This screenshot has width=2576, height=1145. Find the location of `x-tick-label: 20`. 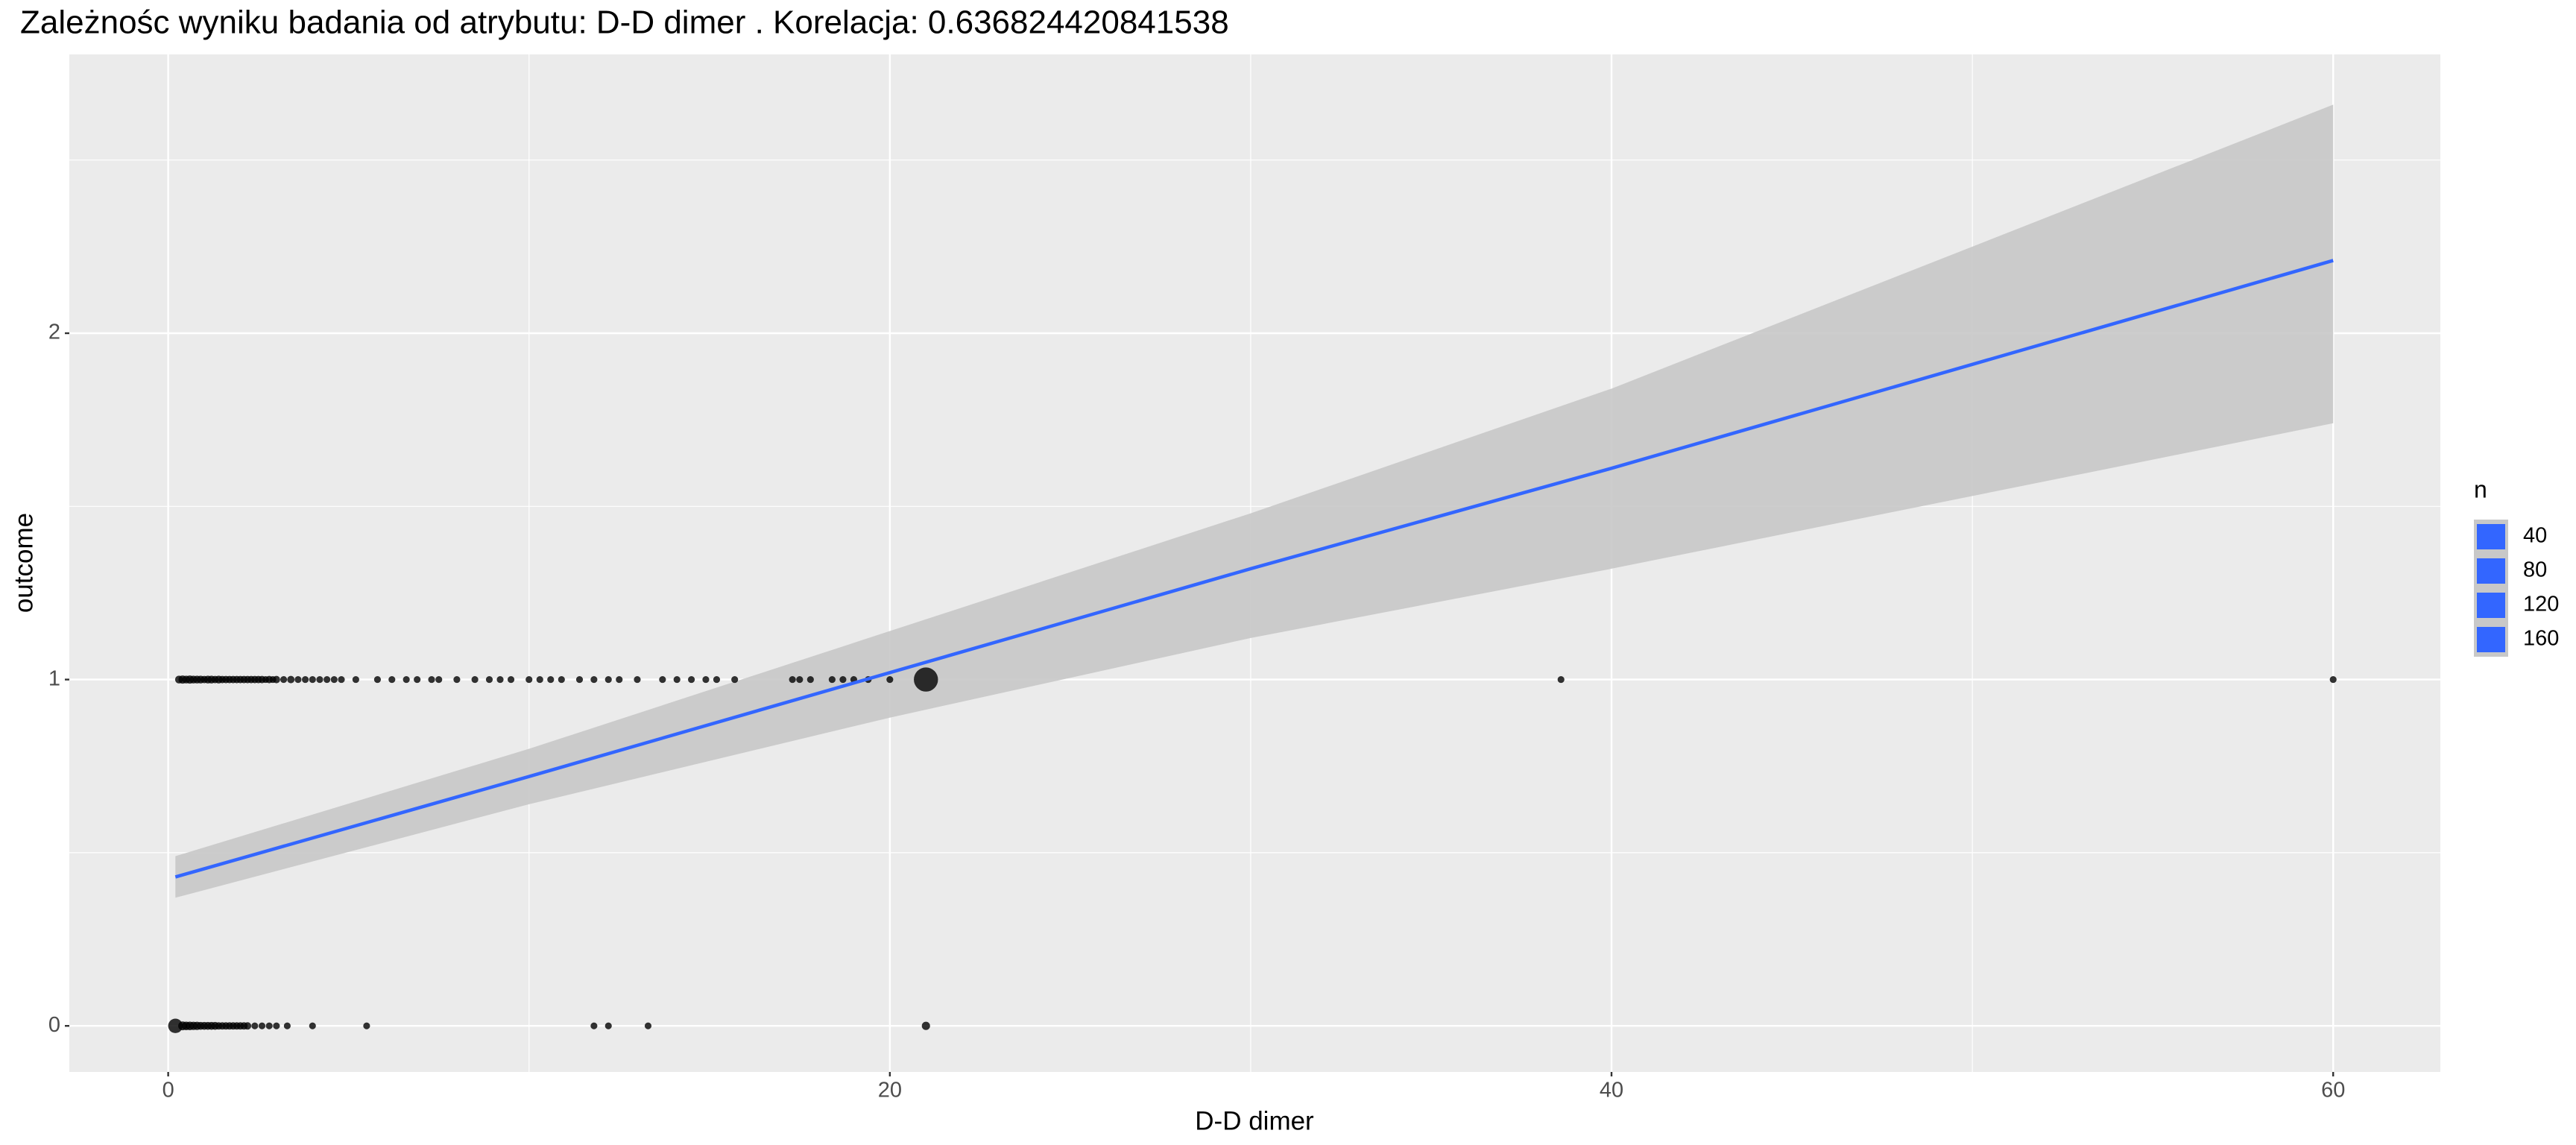

x-tick-label: 20 is located at coordinates (890, 1091).